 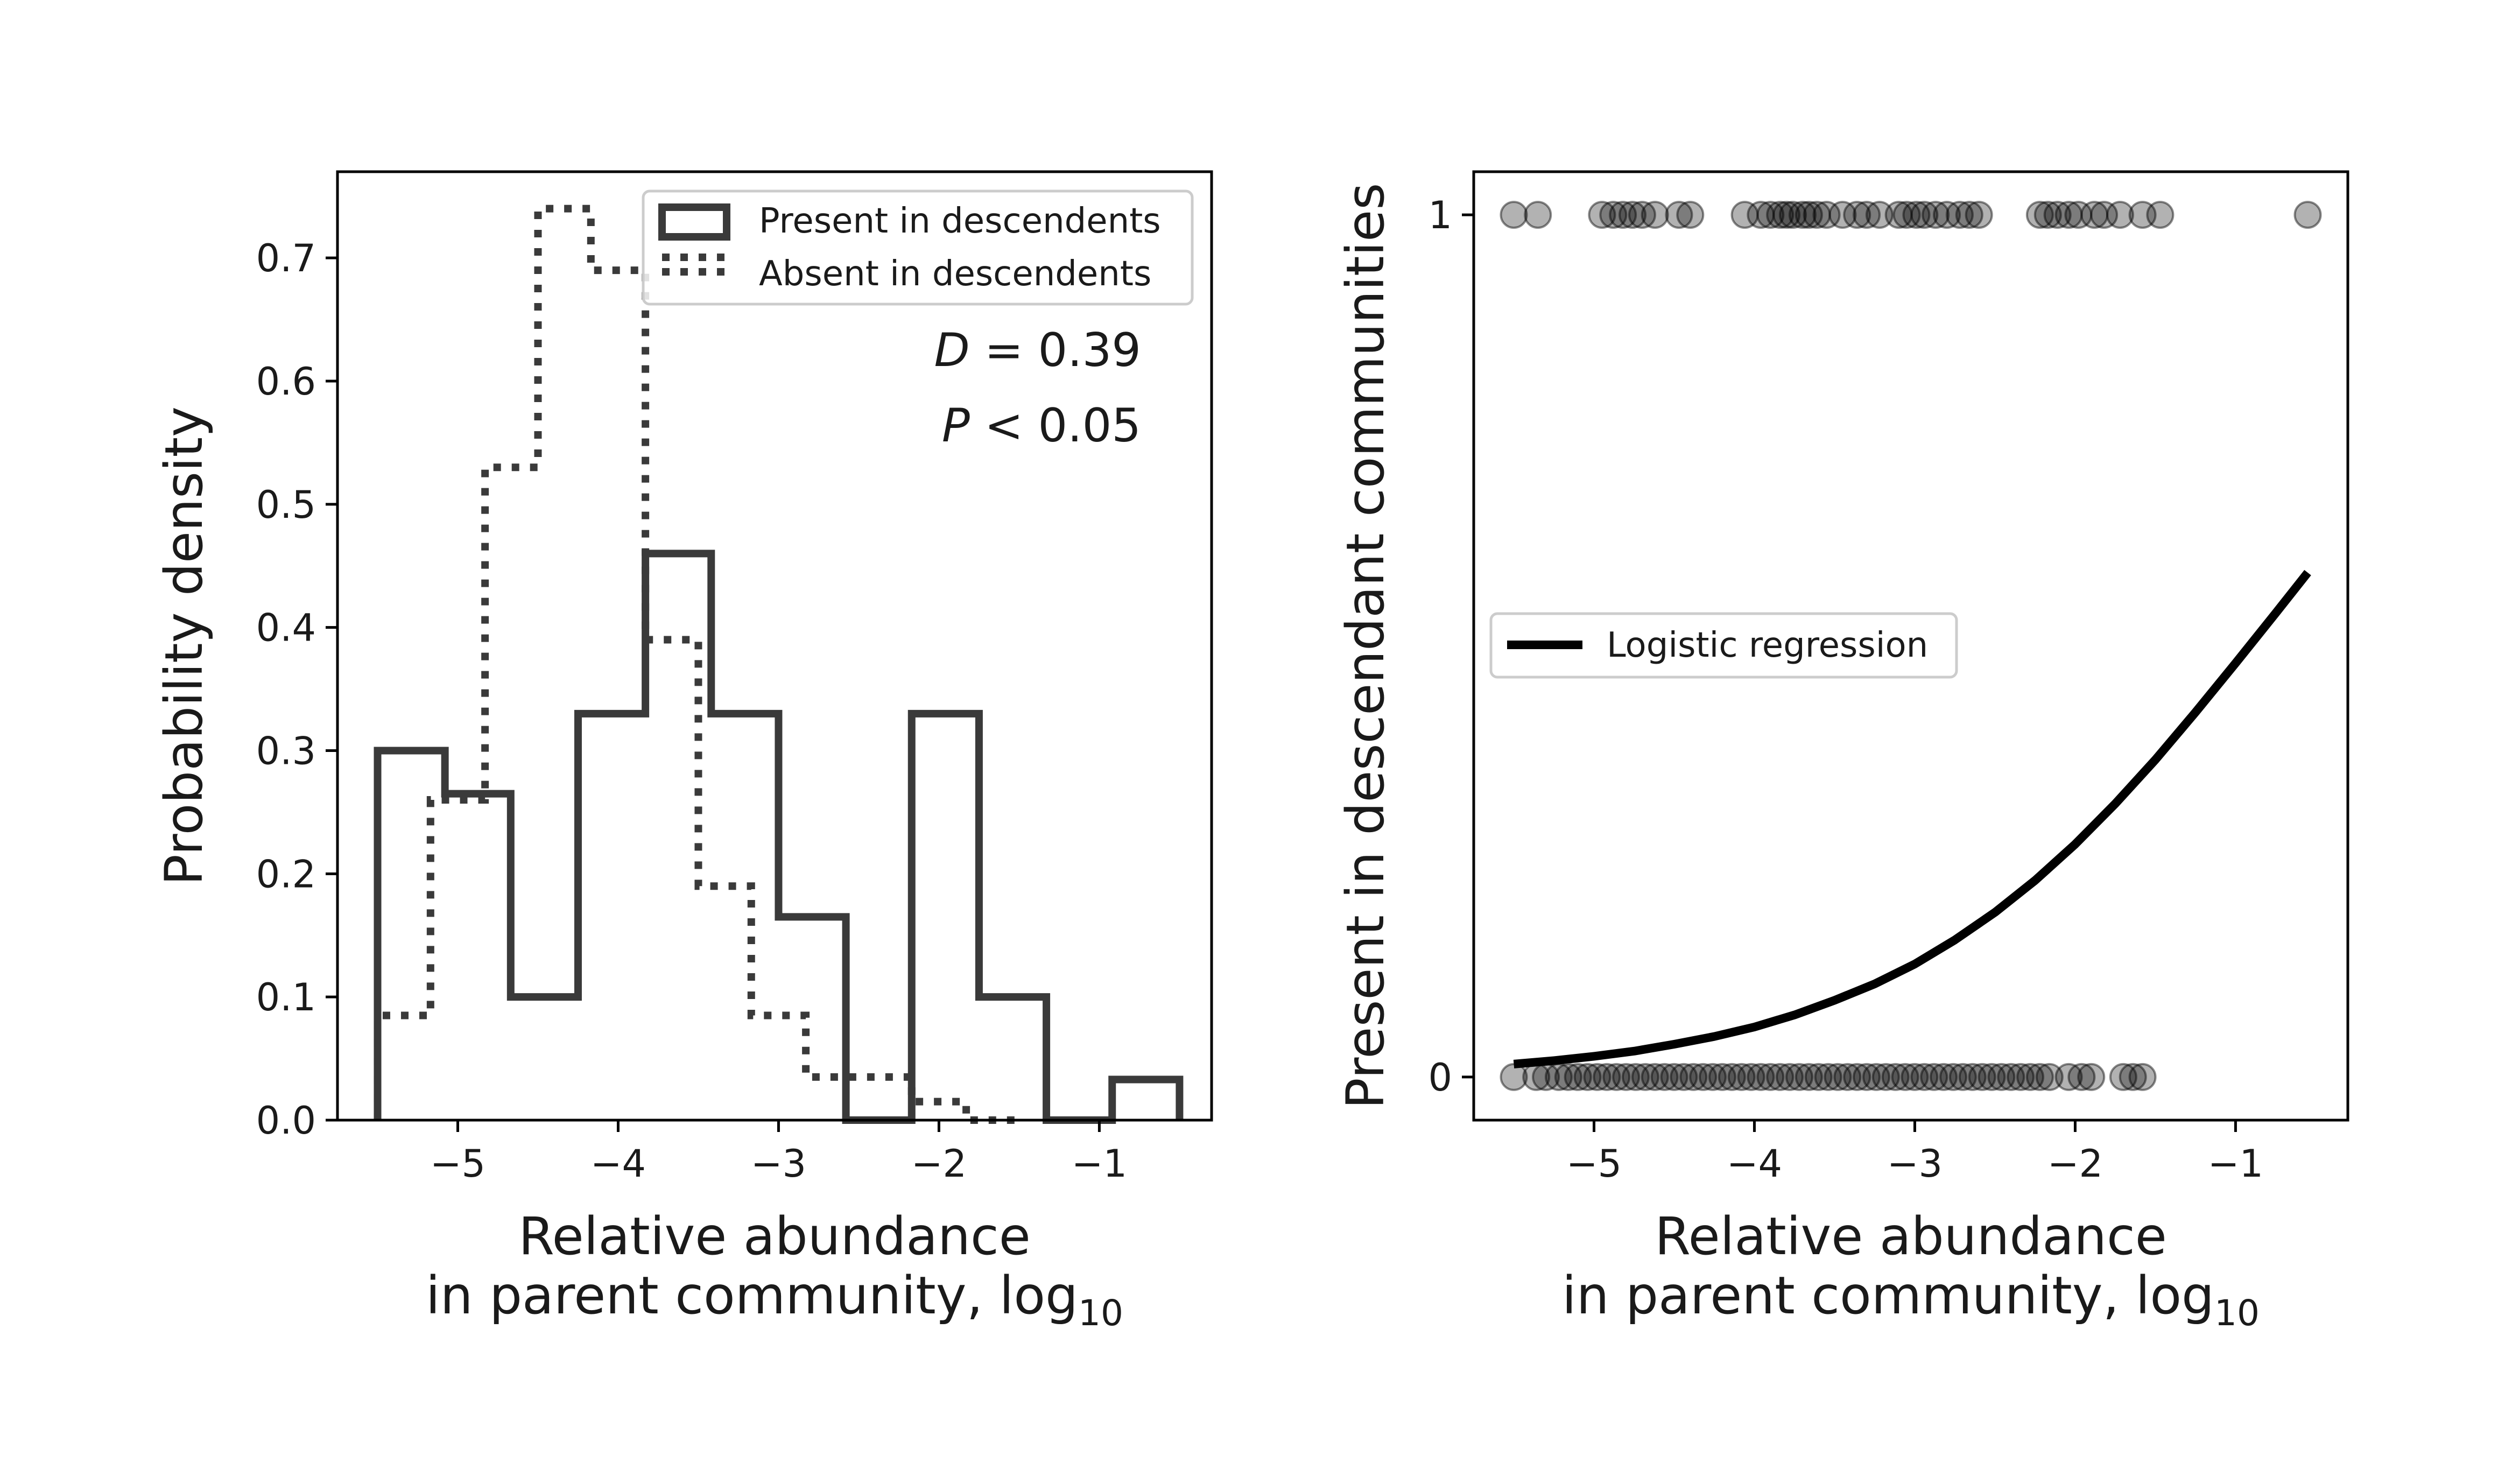 What do you see at coordinates (1099, 1164) in the screenshot?
I see `histogram-xtick-label: −1` at bounding box center [1099, 1164].